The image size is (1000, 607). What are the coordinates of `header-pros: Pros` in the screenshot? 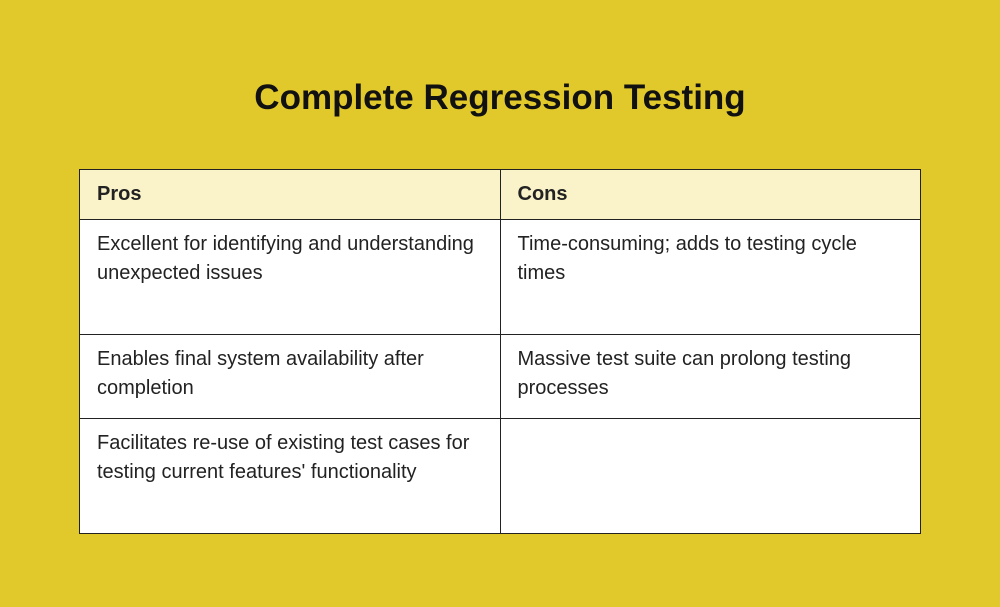 It's located at (290, 194).